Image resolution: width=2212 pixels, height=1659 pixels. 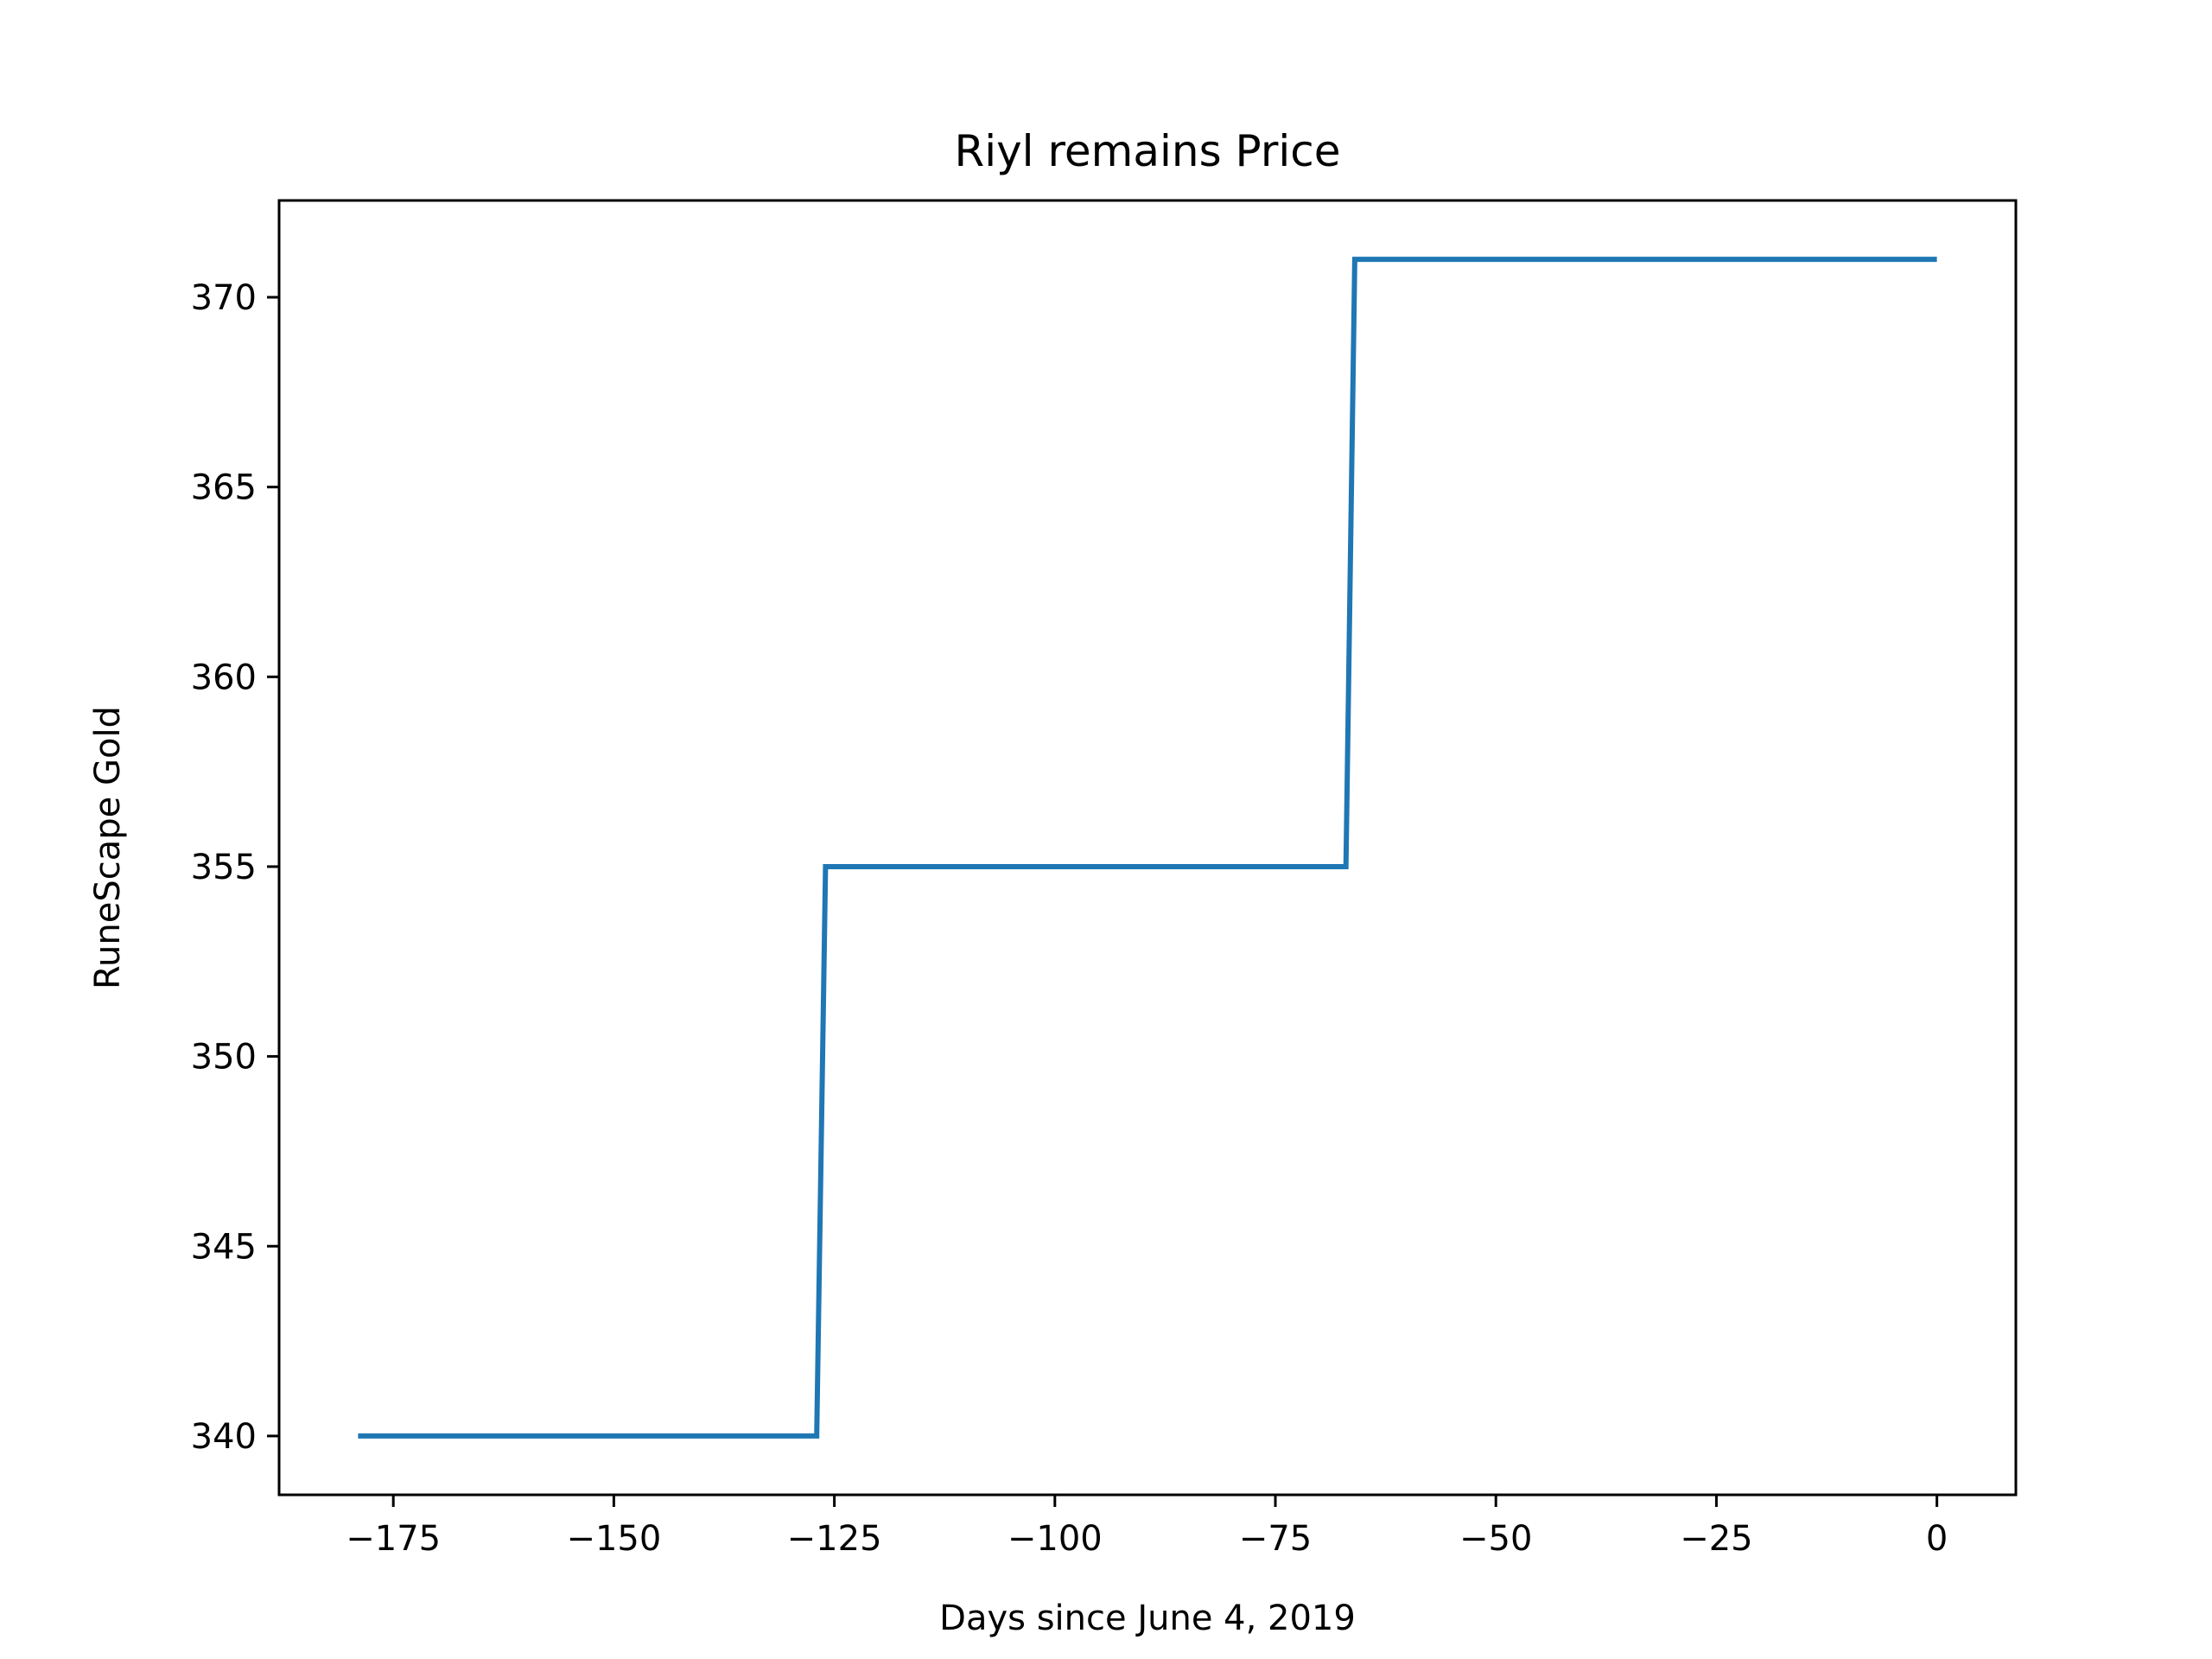 I want to click on x-axis: −175 −150 −125 −100 −75 −50 −25 0, so click(x=1147, y=1527).